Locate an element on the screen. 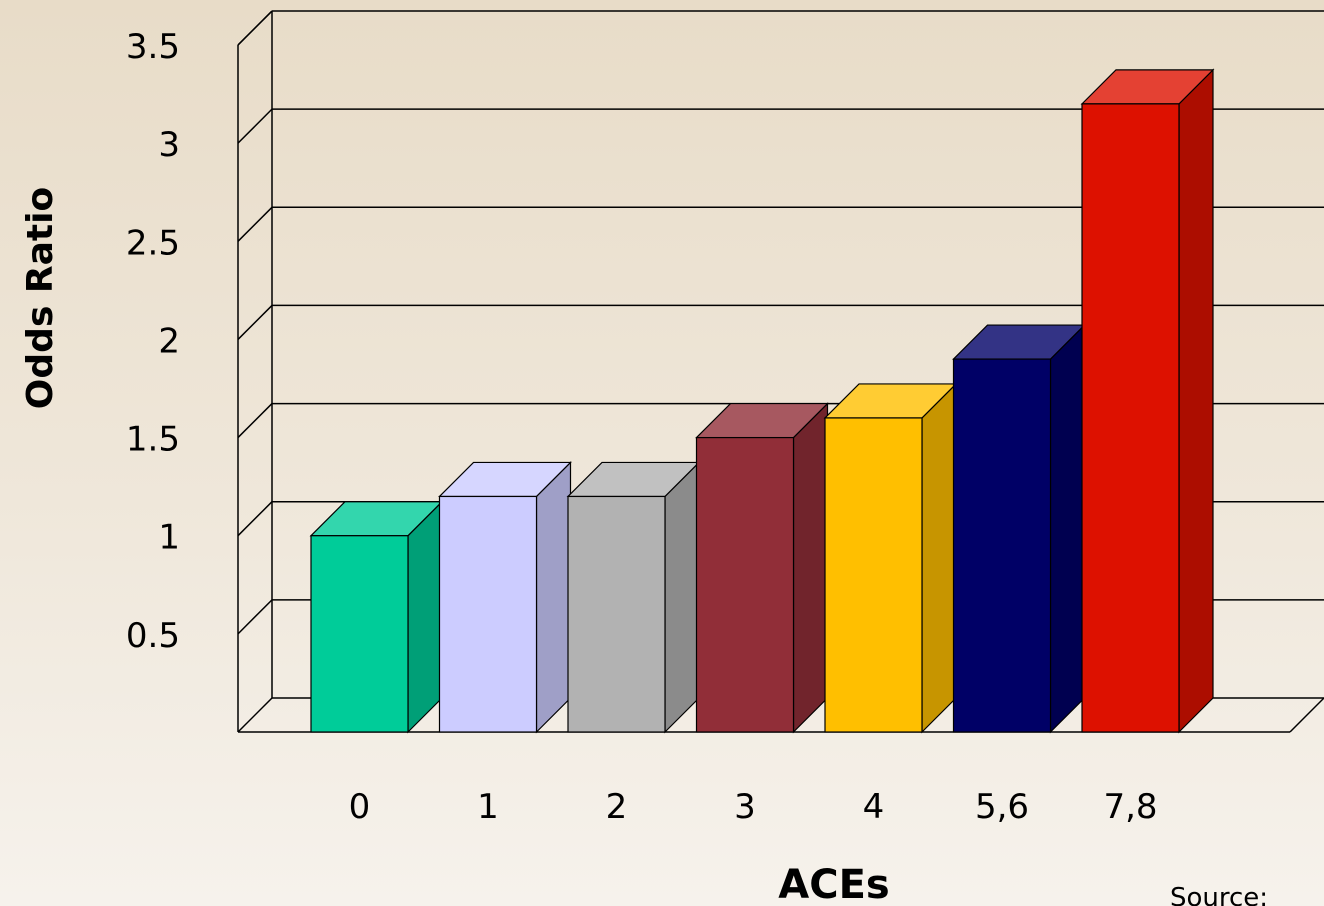  x-axis-label: ACEs is located at coordinates (833, 884).